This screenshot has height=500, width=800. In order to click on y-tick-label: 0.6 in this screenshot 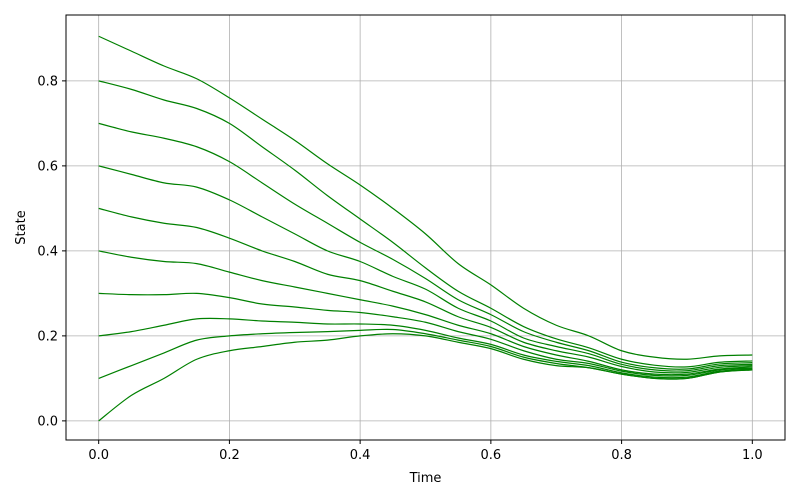, I will do `click(47, 166)`.